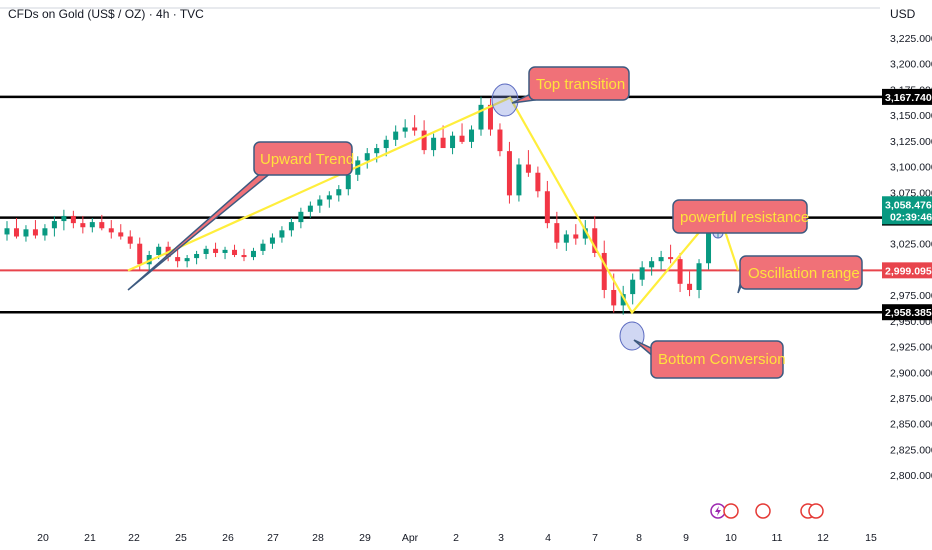  Describe the element at coordinates (911, 217) in the screenshot. I see `countdown-label: 02:39:46` at that location.